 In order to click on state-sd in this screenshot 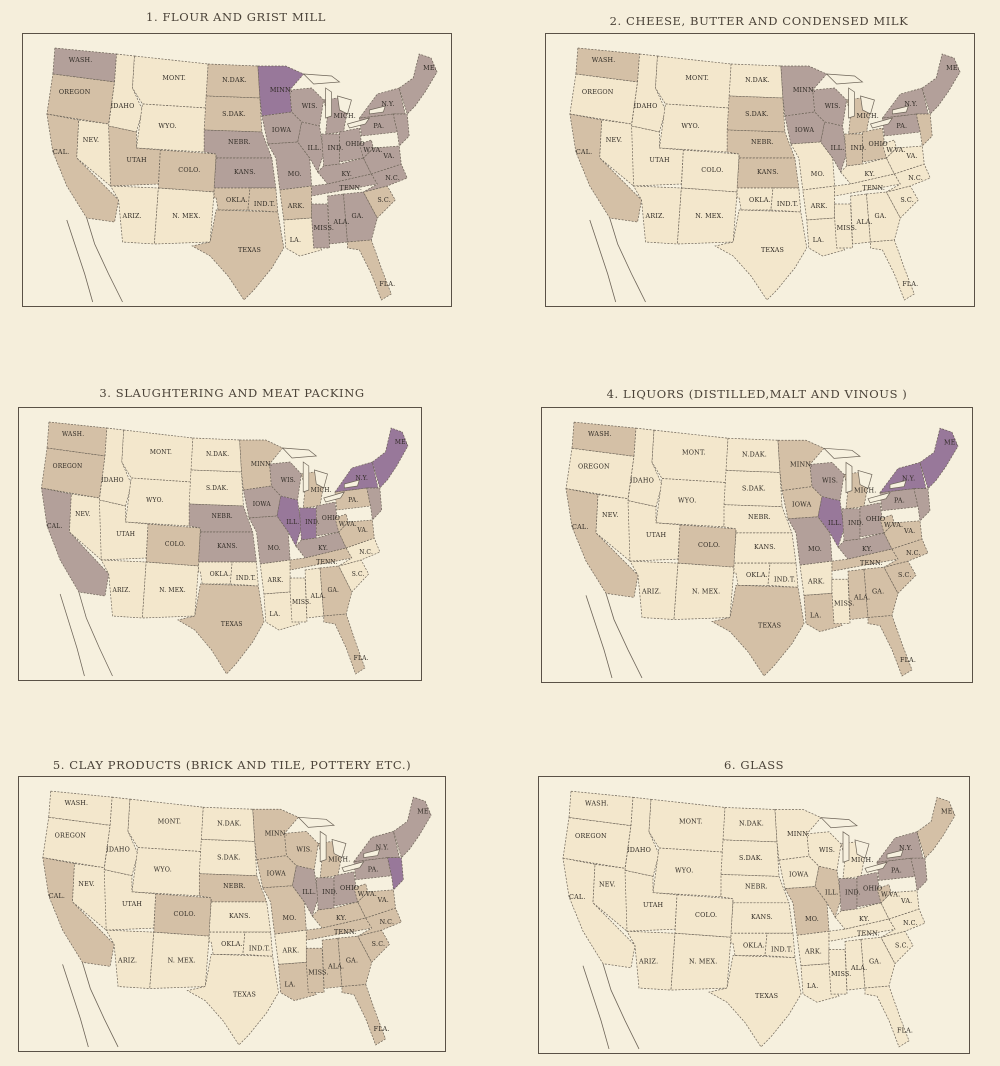, I will do `click(228, 858)`.